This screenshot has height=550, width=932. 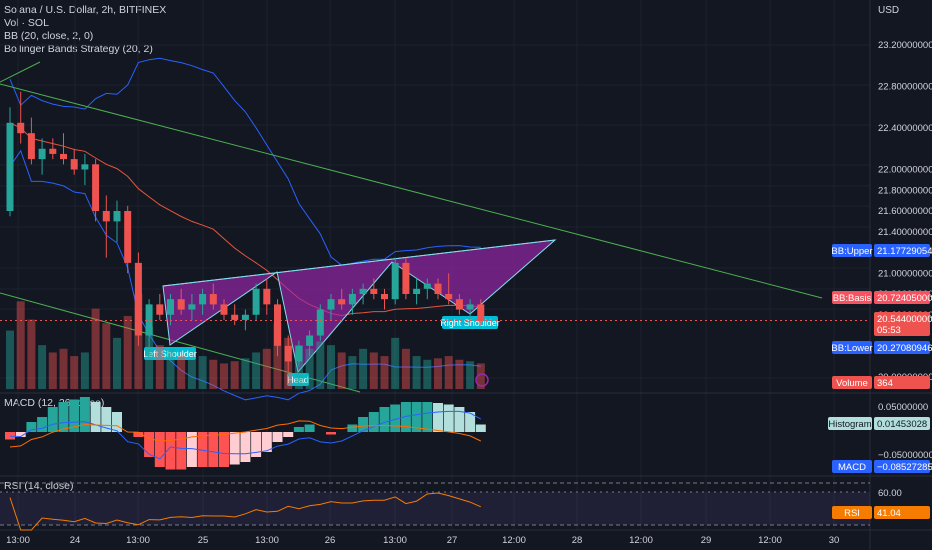 What do you see at coordinates (905, 170) in the screenshot?
I see `price-tick-label: 22.00000000` at bounding box center [905, 170].